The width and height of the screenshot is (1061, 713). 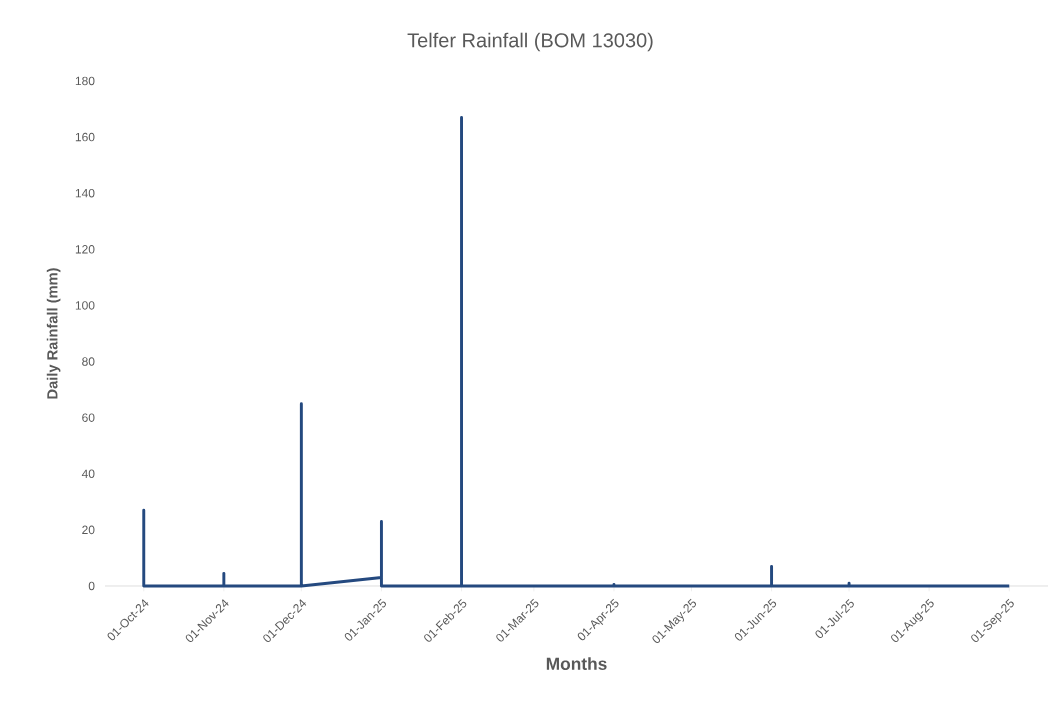 I want to click on y-tick-label: 160, so click(x=85, y=137).